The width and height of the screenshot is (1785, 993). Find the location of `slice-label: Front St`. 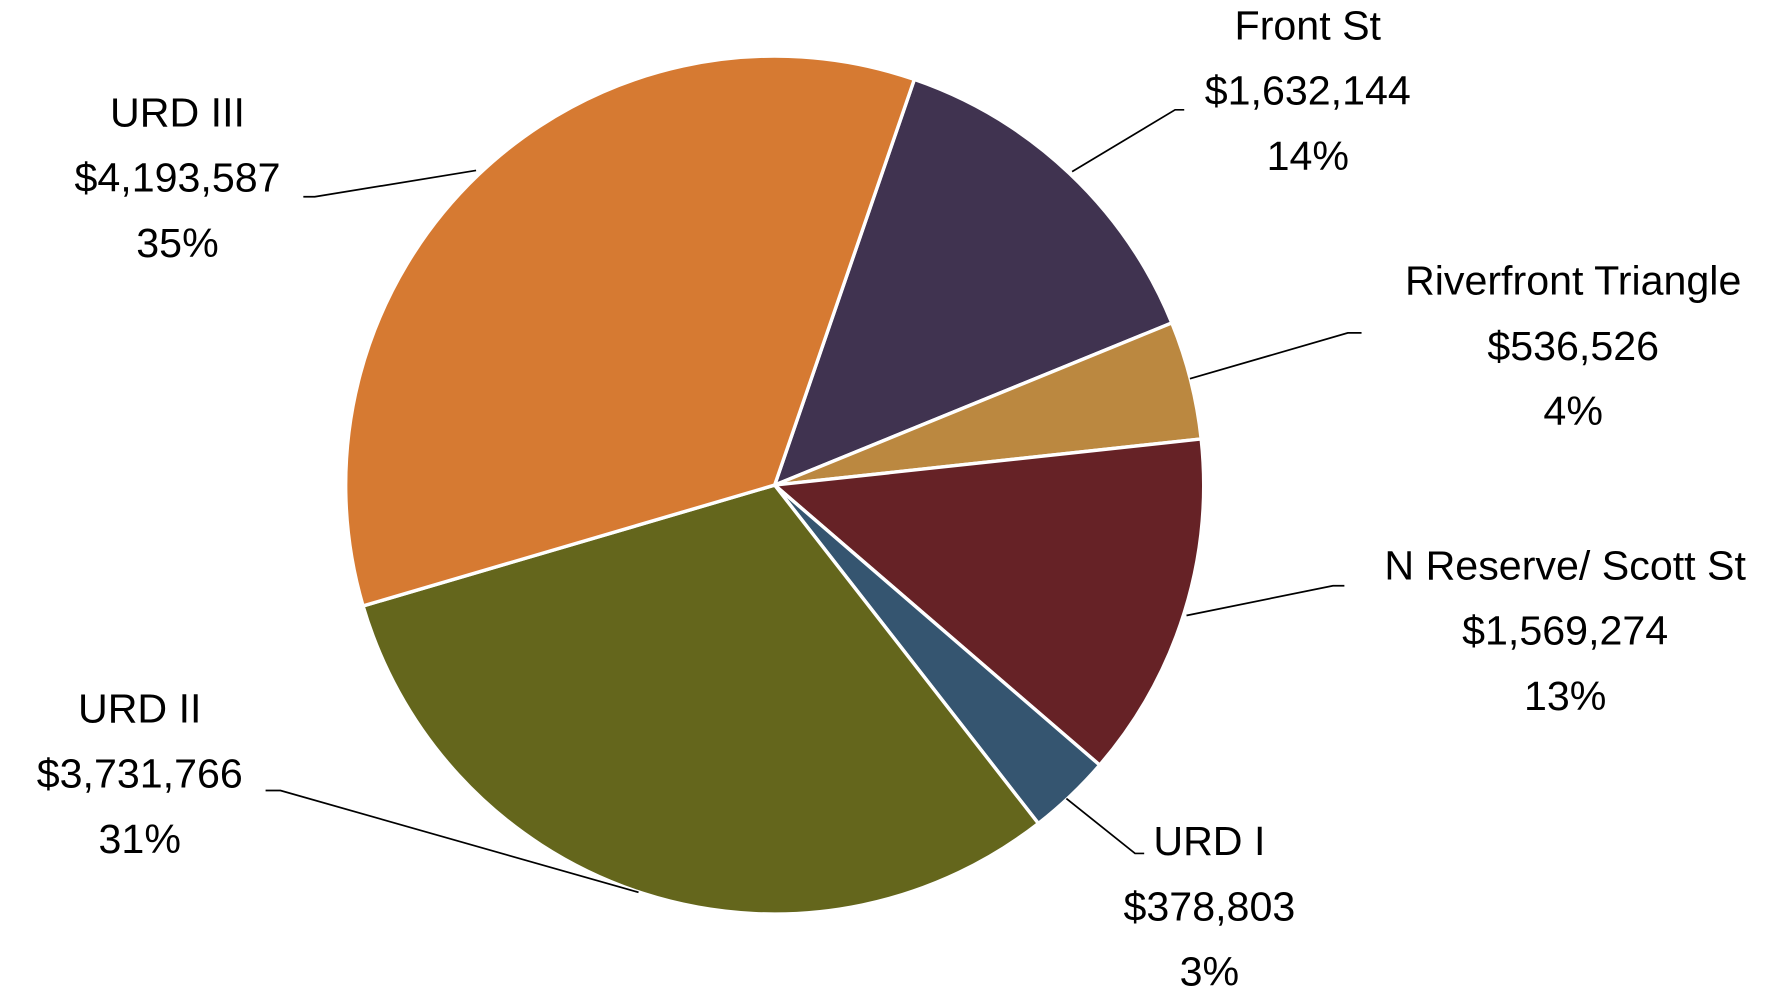

slice-label: Front St is located at coordinates (1308, 25).